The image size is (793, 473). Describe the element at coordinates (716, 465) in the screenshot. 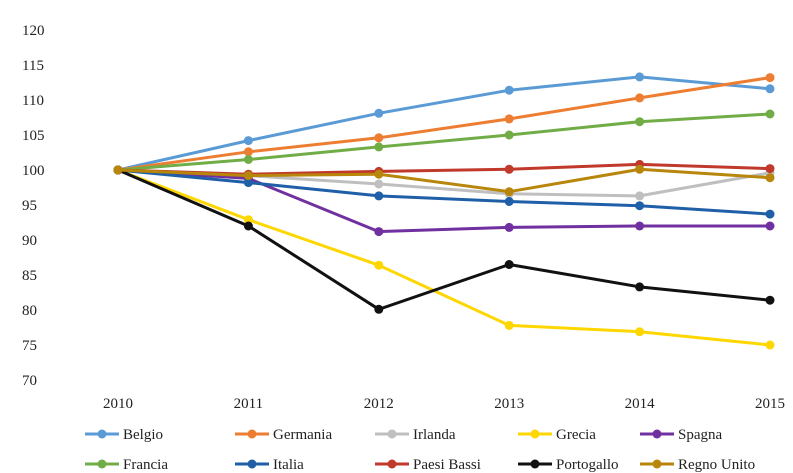

I see `legend-label: Regno Unito` at that location.